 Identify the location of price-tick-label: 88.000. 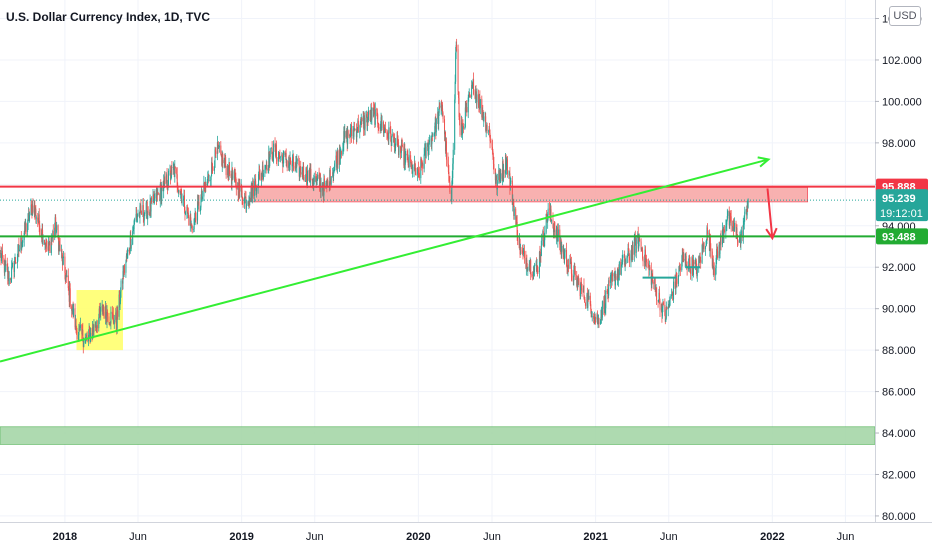
(899, 351).